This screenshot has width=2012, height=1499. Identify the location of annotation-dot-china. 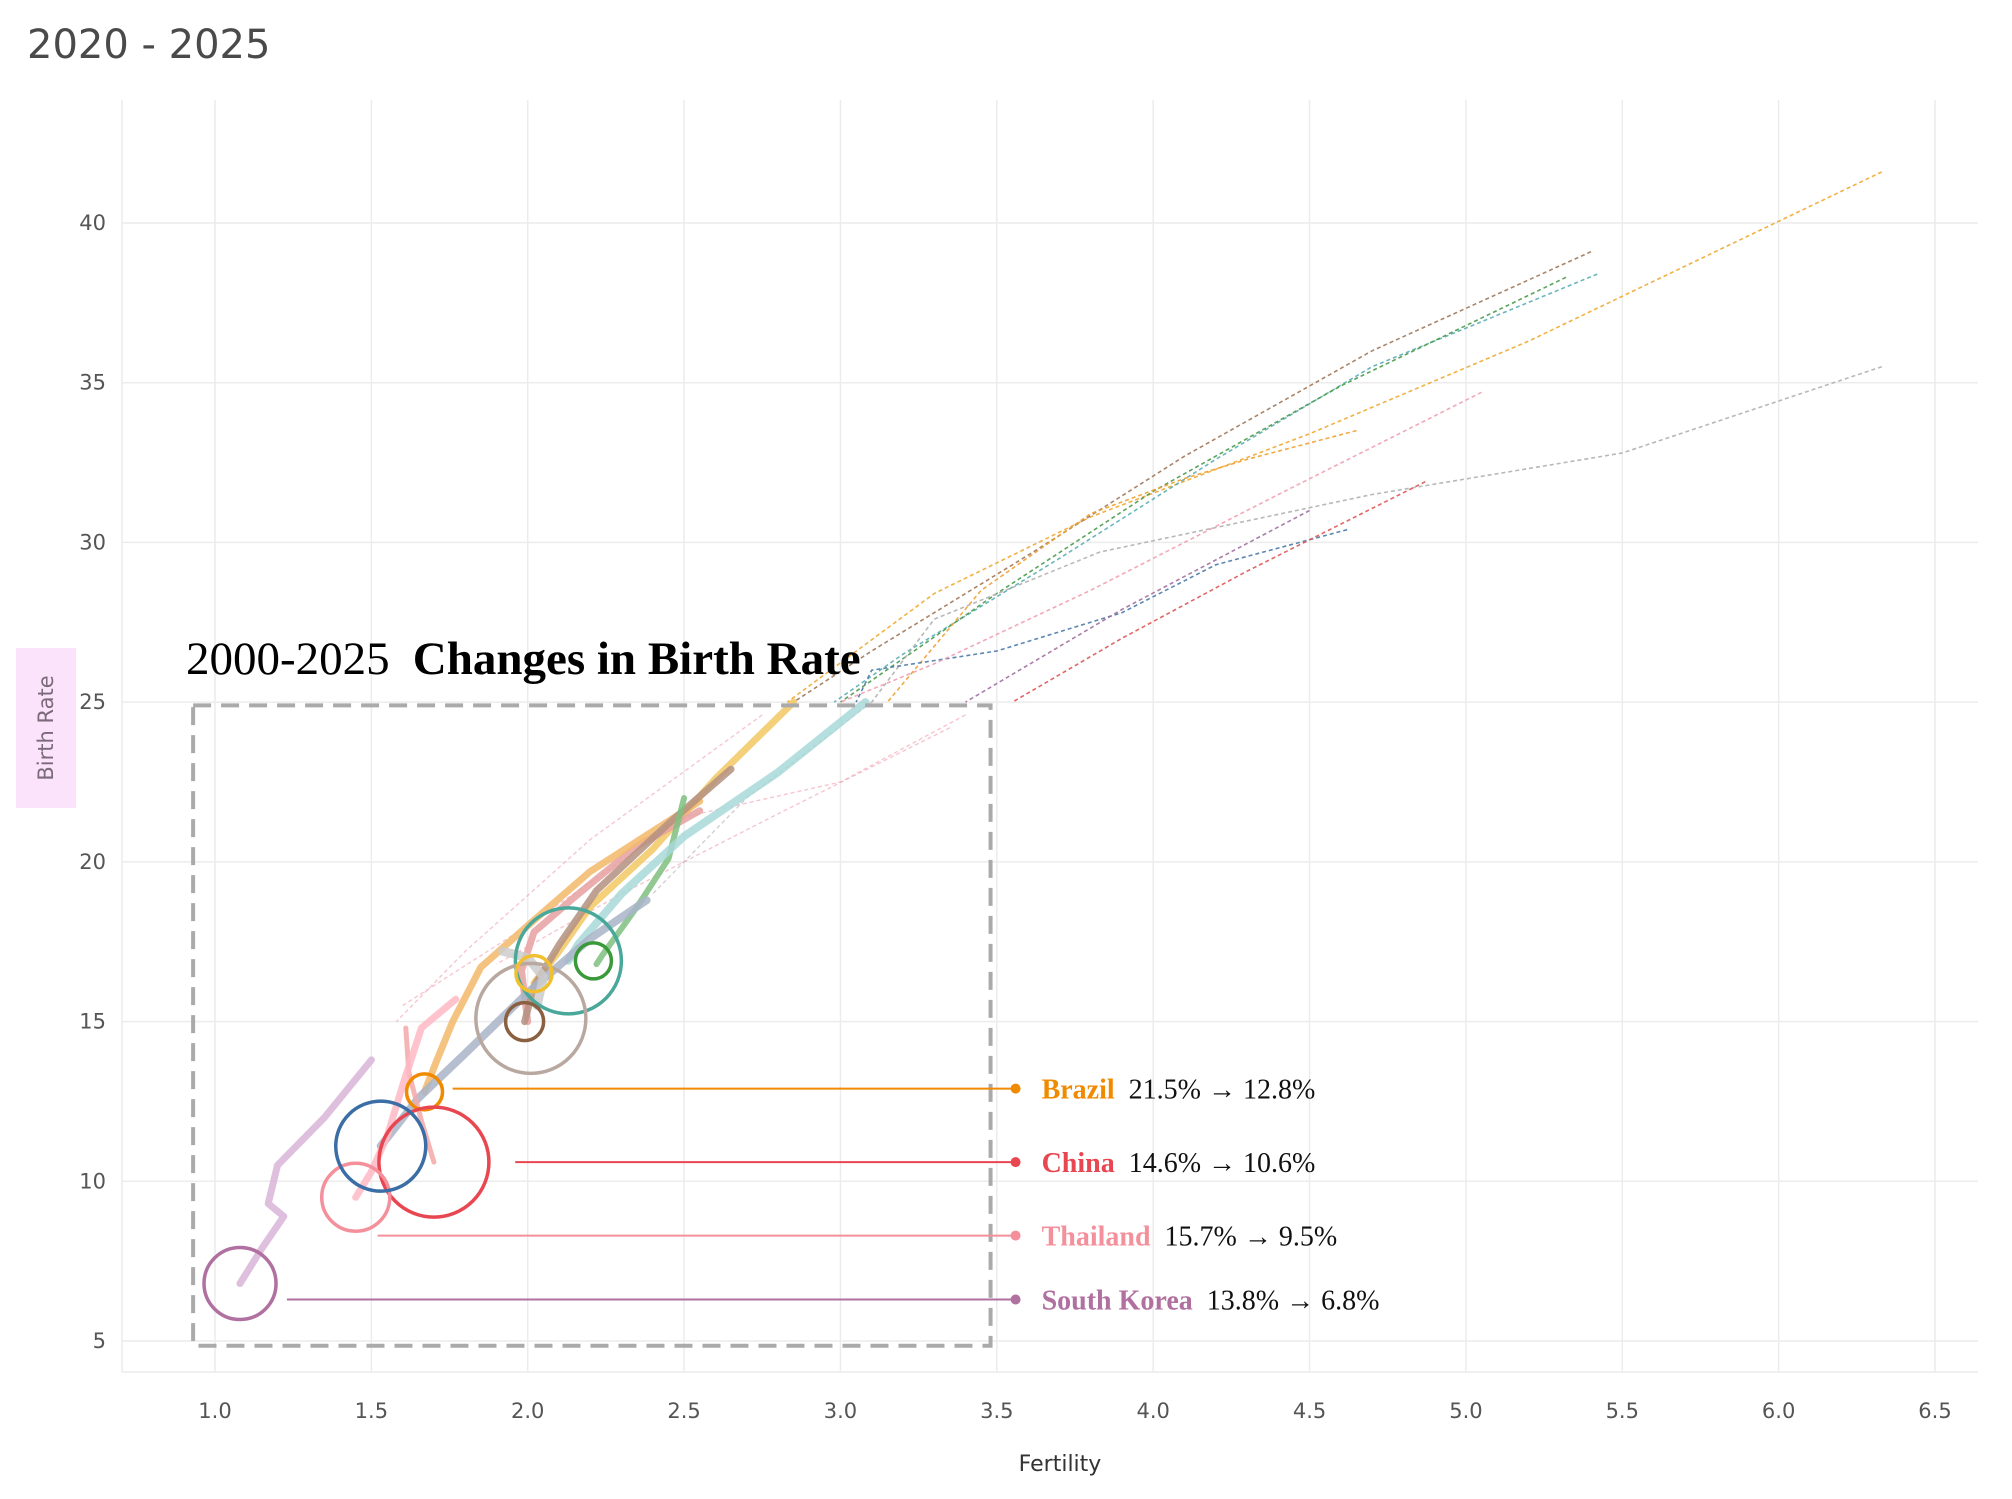
(1015, 1162).